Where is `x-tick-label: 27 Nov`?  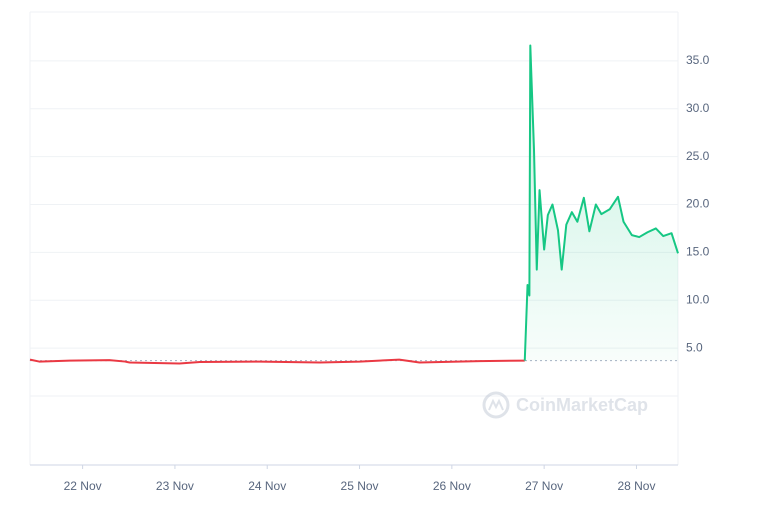 x-tick-label: 27 Nov is located at coordinates (544, 486).